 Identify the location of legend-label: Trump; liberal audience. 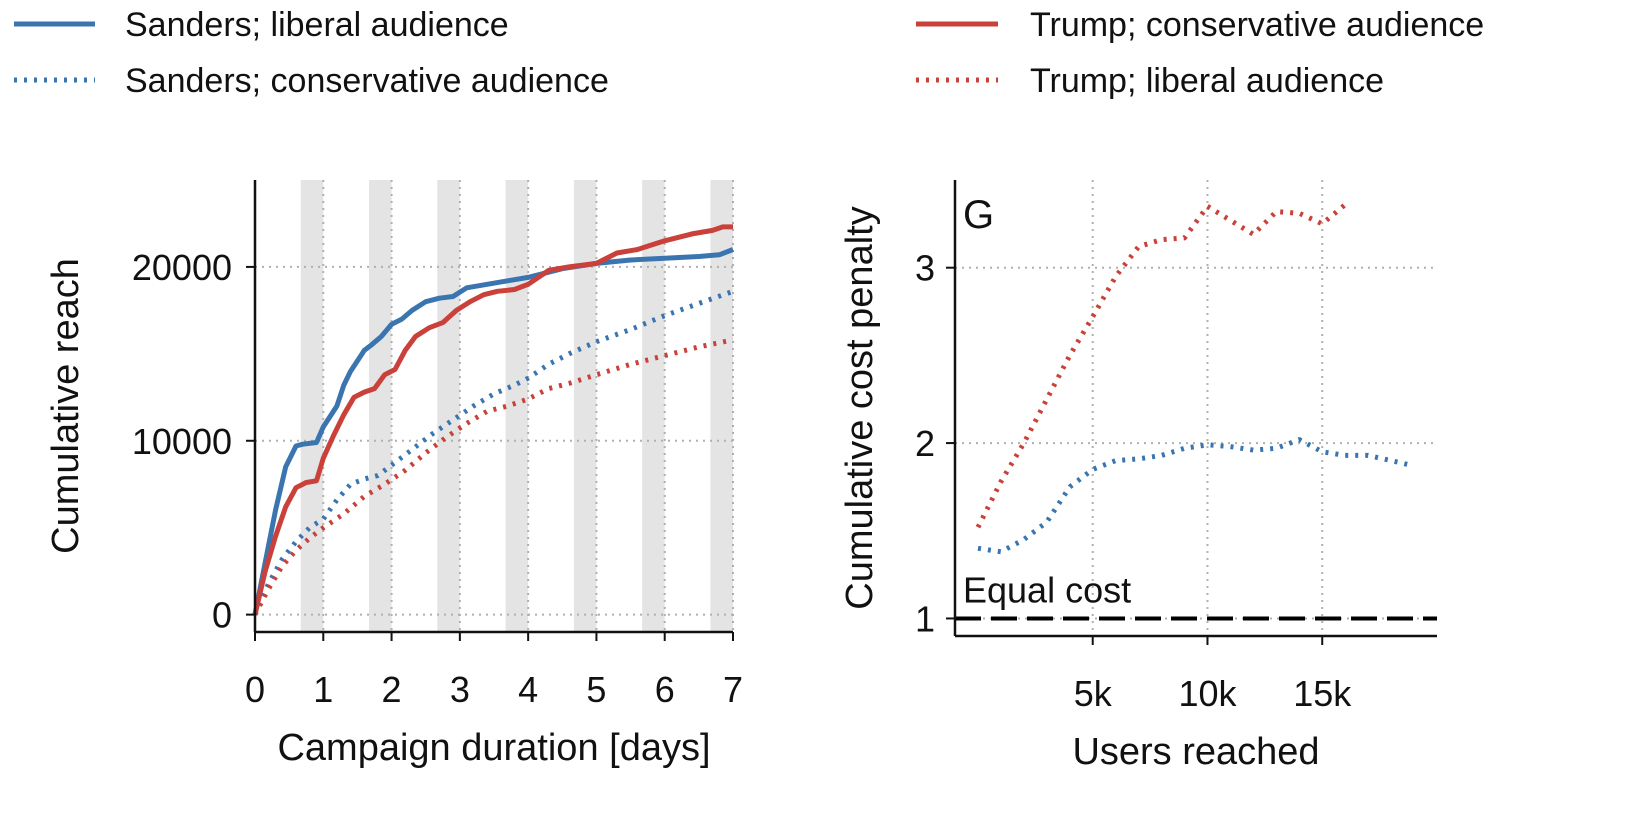
(1207, 81).